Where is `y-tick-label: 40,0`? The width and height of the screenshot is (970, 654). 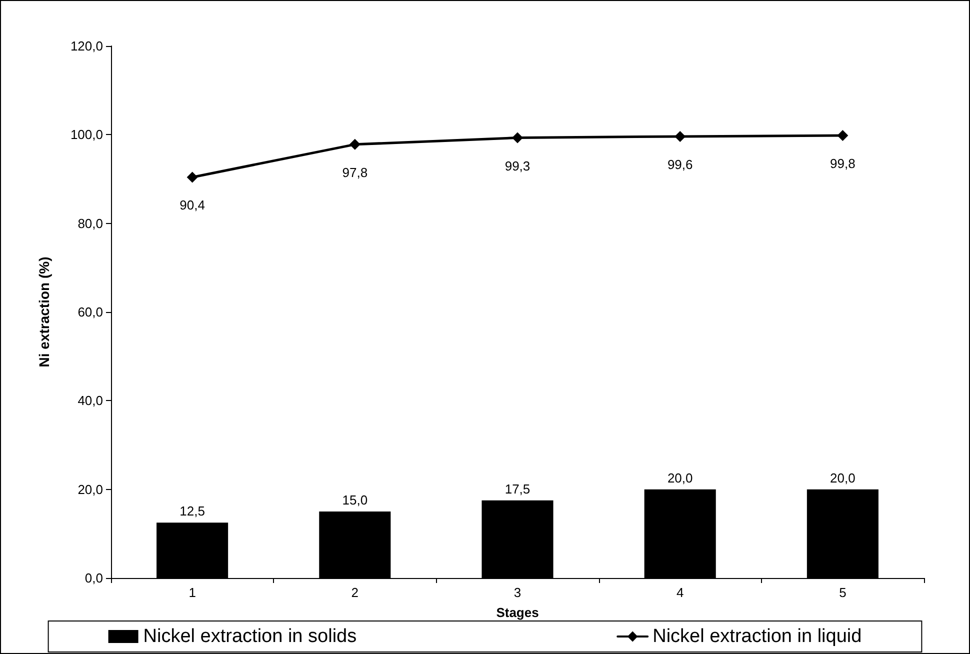
y-tick-label: 40,0 is located at coordinates (90, 400).